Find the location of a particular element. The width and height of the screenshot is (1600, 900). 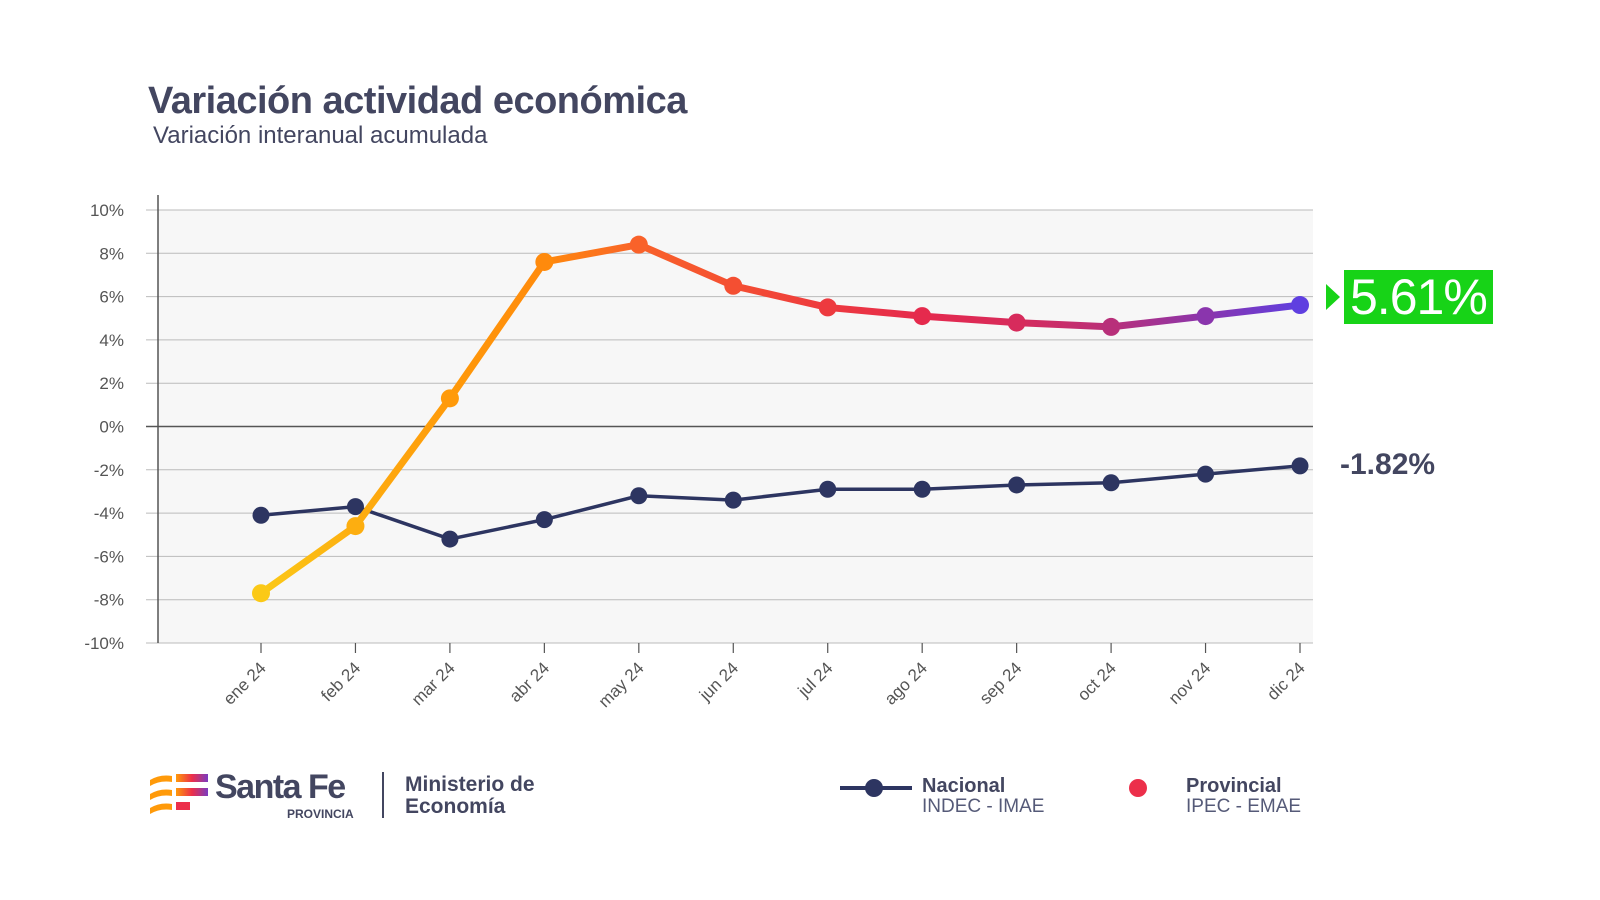

x-tick-label: oct 24 is located at coordinates (1097, 681).